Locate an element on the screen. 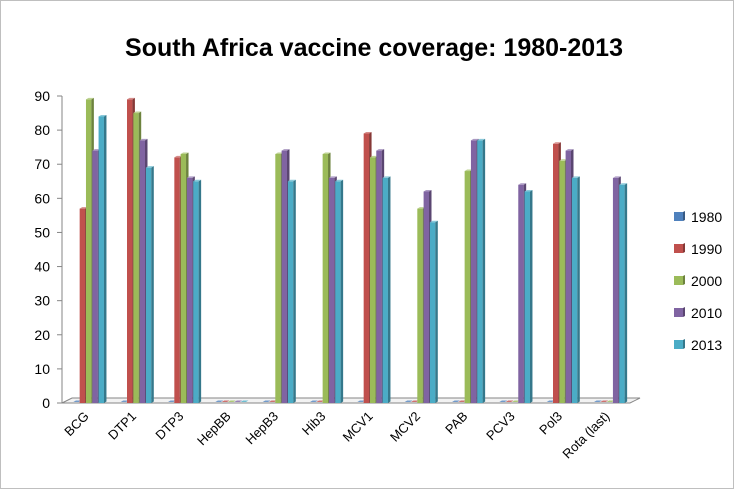 Image resolution: width=734 pixels, height=489 pixels. bar-mcv2-1990 is located at coordinates (415, 401).